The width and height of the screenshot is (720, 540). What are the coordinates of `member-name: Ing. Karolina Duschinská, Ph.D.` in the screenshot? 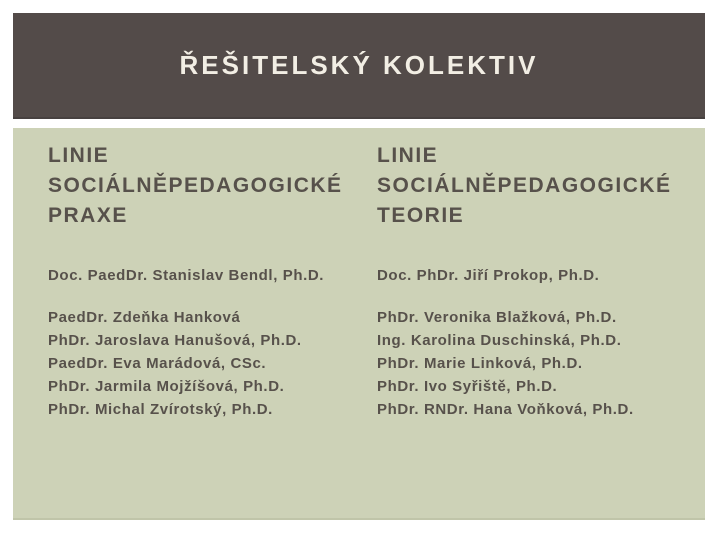 It's located at (499, 340).